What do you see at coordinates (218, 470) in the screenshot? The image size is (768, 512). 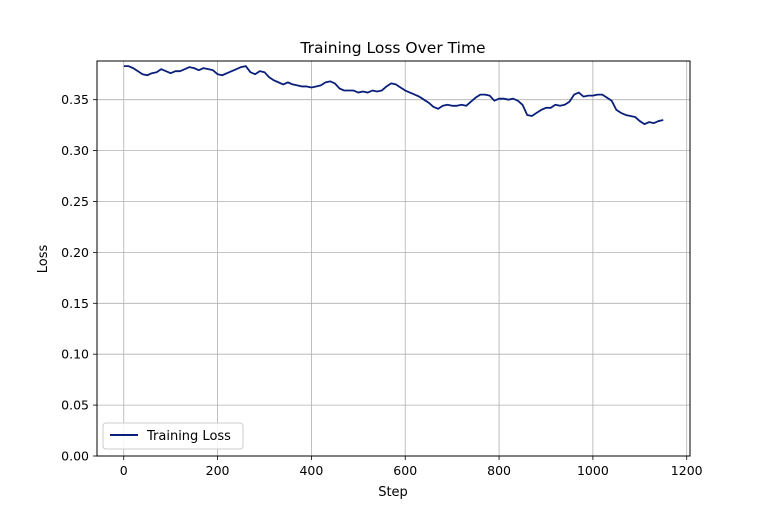 I see `x-tick-label: 200` at bounding box center [218, 470].